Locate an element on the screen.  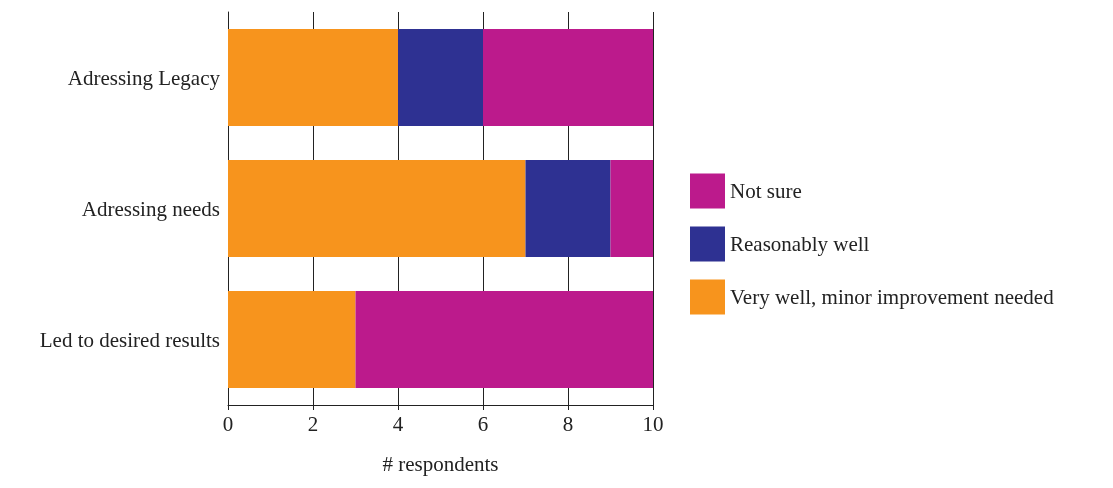
x-tick-label: 8 is located at coordinates (568, 423).